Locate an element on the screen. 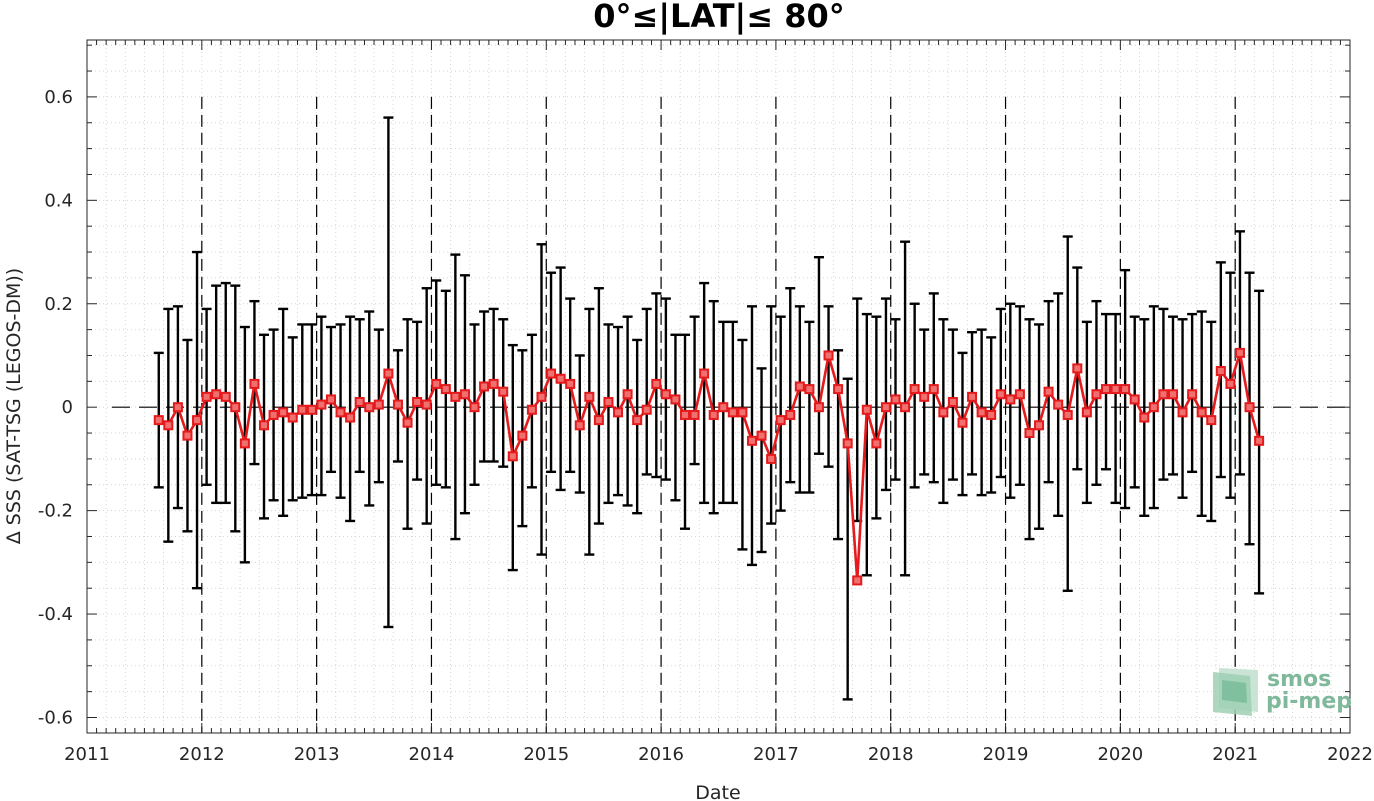  logo-text-pimep: pi-mep is located at coordinates (1309, 701).